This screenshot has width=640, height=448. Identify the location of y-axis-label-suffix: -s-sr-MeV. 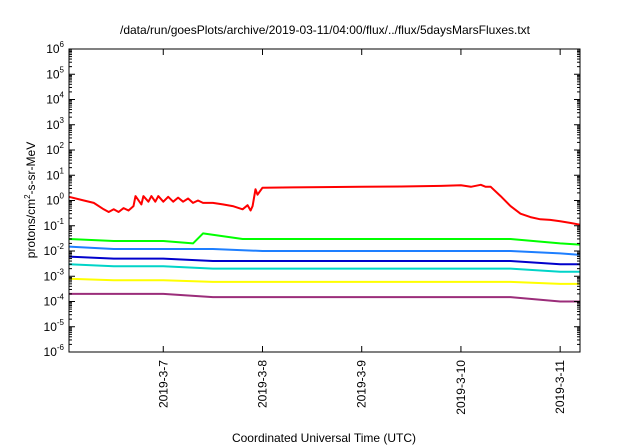
(31, 168).